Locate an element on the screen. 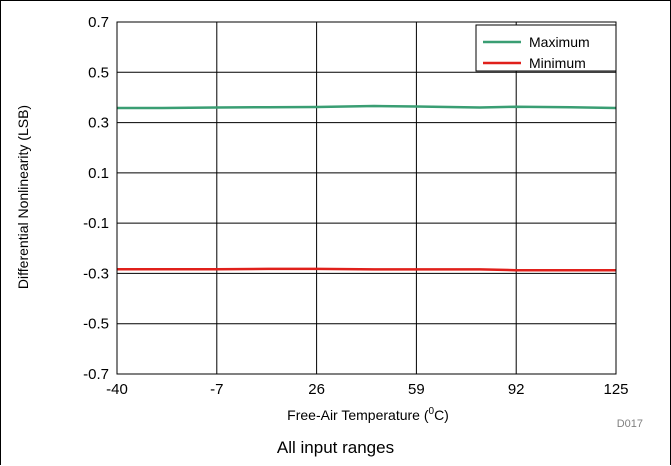 The height and width of the screenshot is (466, 671). y-tick-label: -0.7 is located at coordinates (96, 374).